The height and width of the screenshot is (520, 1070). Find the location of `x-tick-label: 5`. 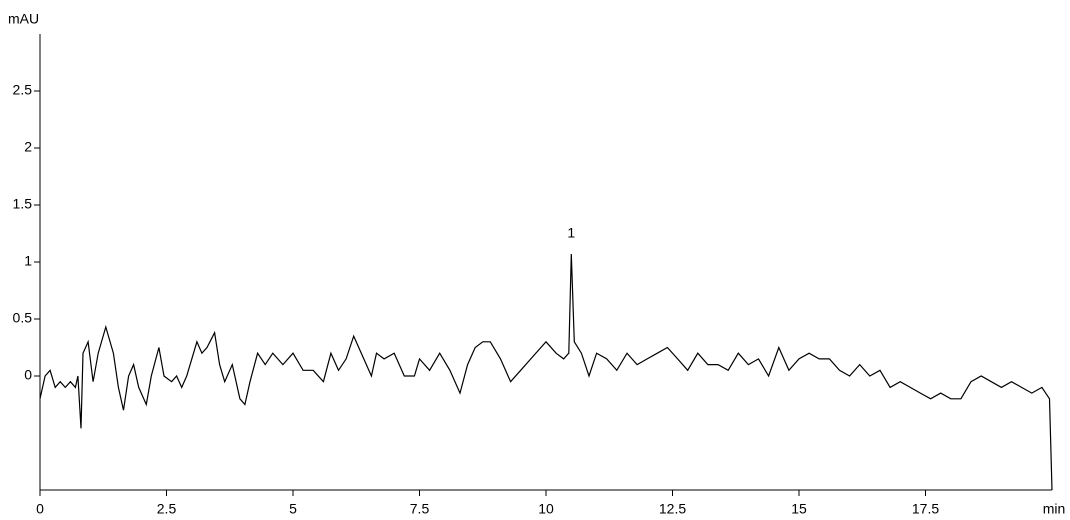

x-tick-label: 5 is located at coordinates (293, 509).